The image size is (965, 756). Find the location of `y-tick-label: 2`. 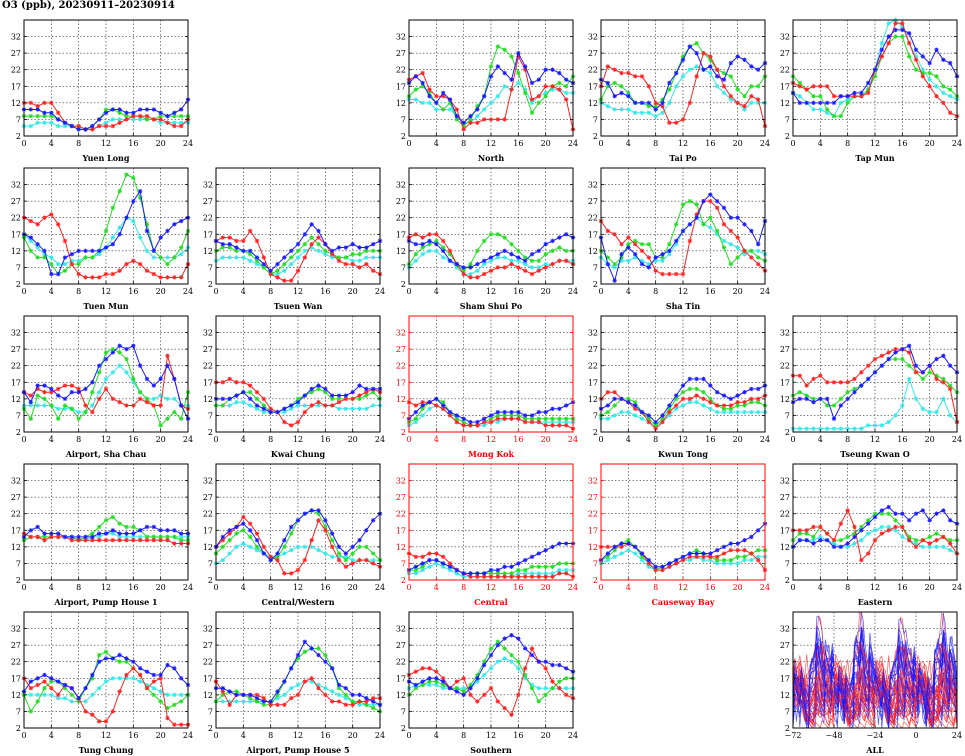

y-tick-label: 2 is located at coordinates (18, 728).